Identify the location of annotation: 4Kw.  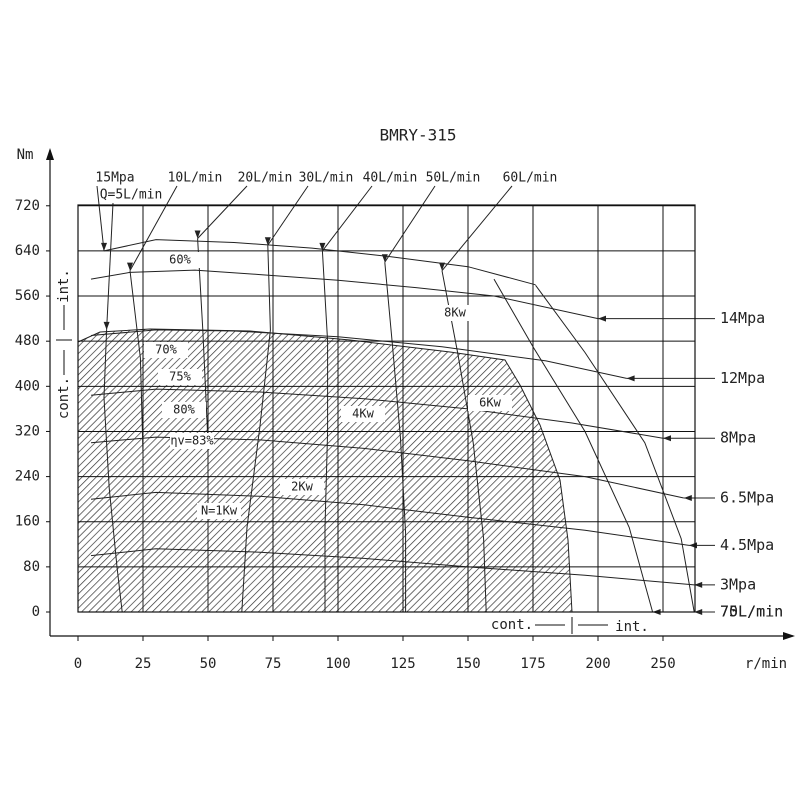
(363, 414).